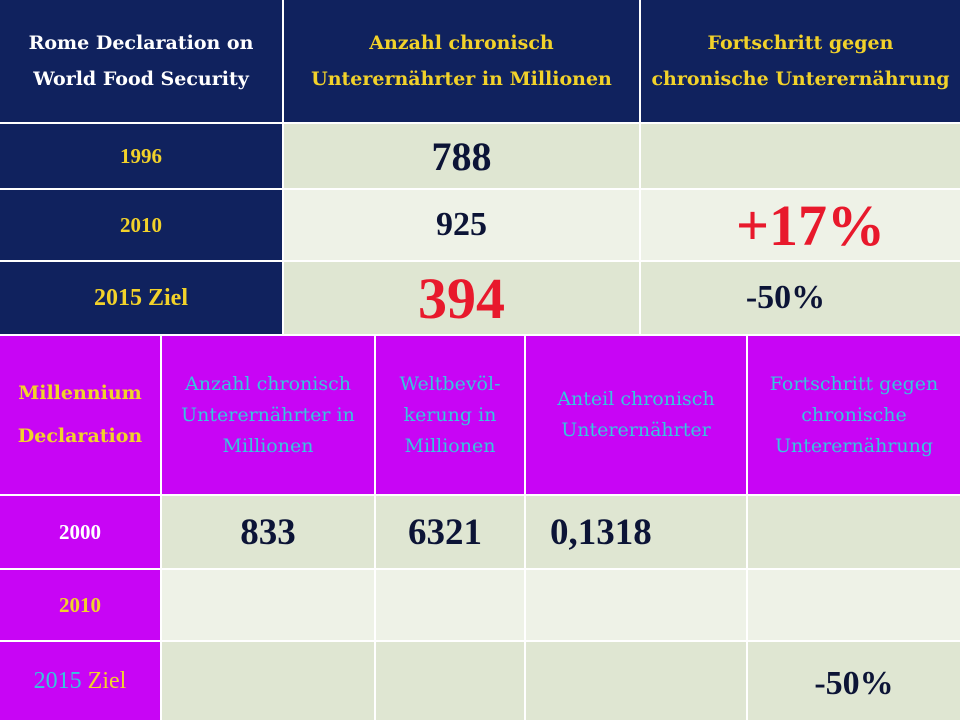  What do you see at coordinates (80, 532) in the screenshot?
I see `table2-row-year: 2000` at bounding box center [80, 532].